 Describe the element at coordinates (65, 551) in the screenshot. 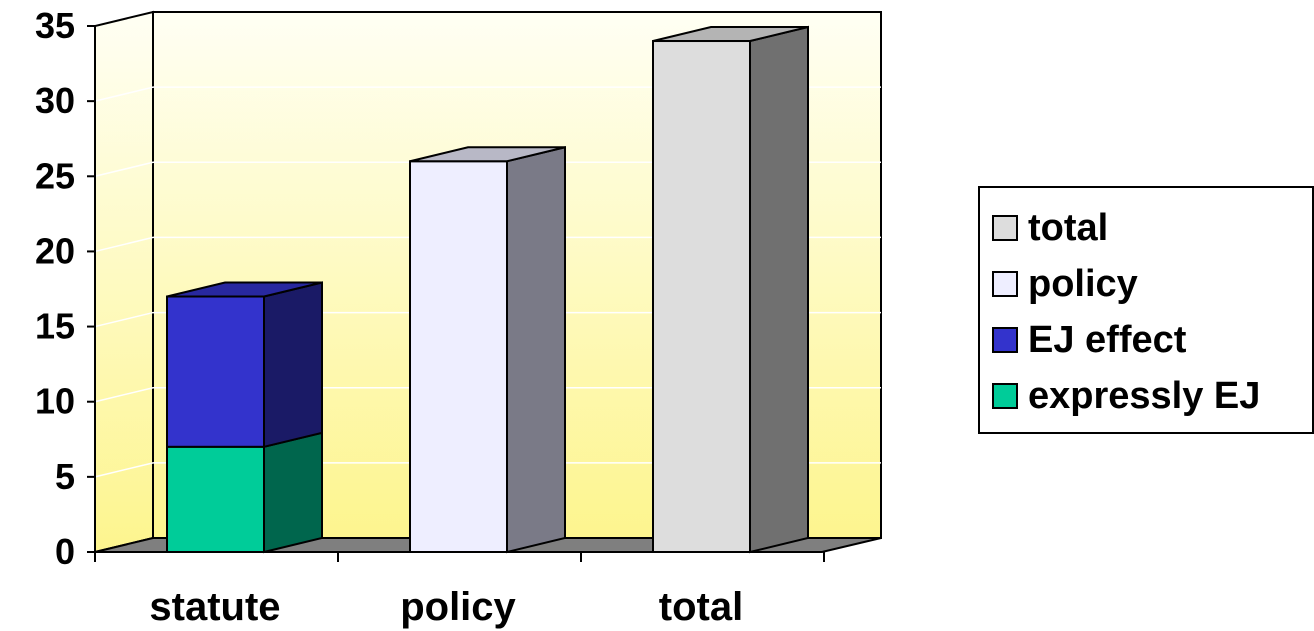

I see `y-tick-label: 0` at that location.